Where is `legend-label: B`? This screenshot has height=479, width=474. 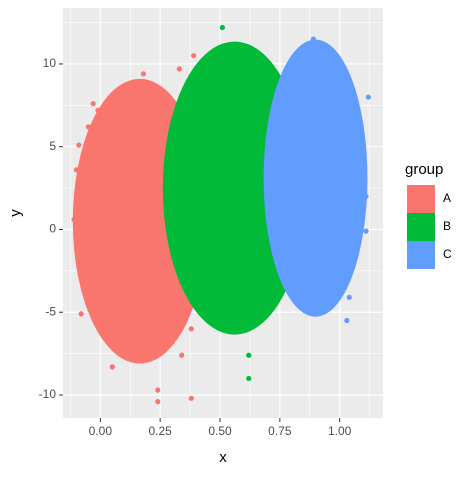 legend-label: B is located at coordinates (447, 226).